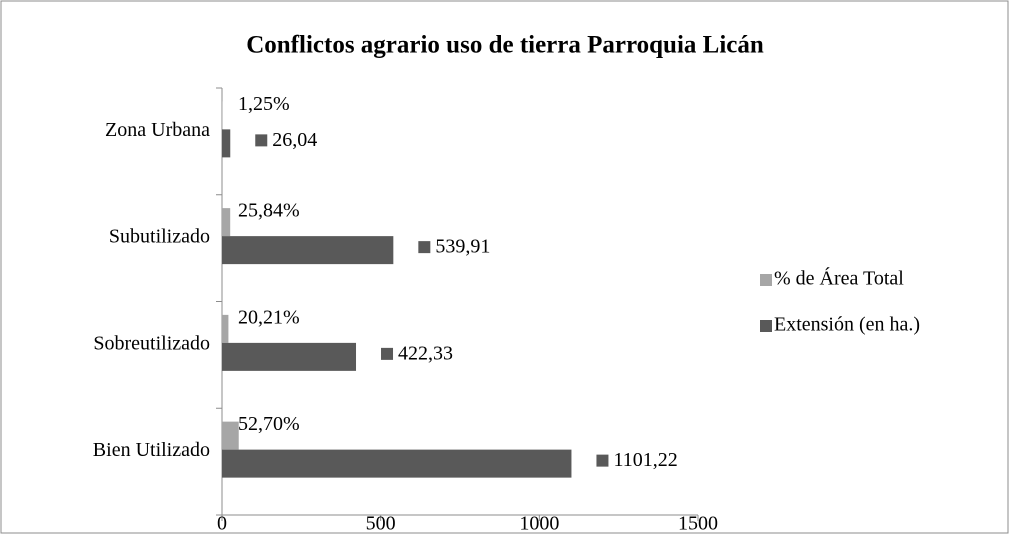  I want to click on data-label: 539,91, so click(462, 247).